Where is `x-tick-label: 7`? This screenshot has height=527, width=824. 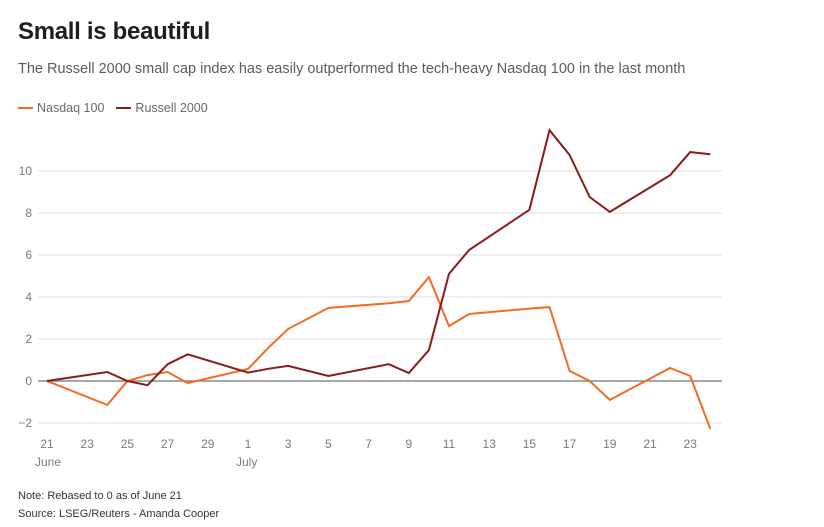 x-tick-label: 7 is located at coordinates (368, 444).